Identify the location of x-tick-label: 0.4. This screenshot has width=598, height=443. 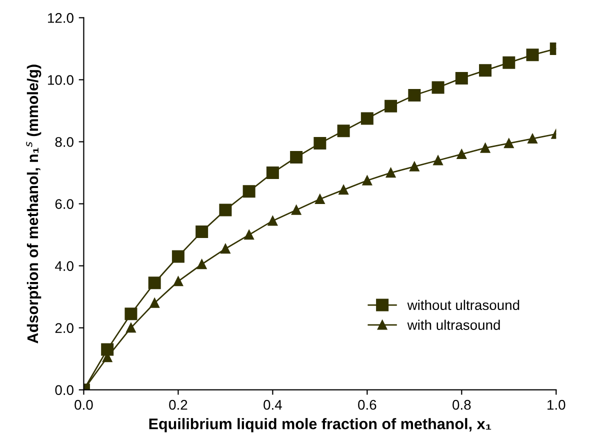
(273, 405).